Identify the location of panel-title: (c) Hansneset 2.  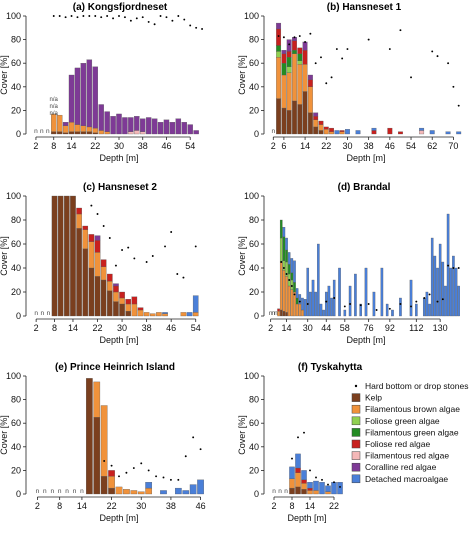
(120, 187).